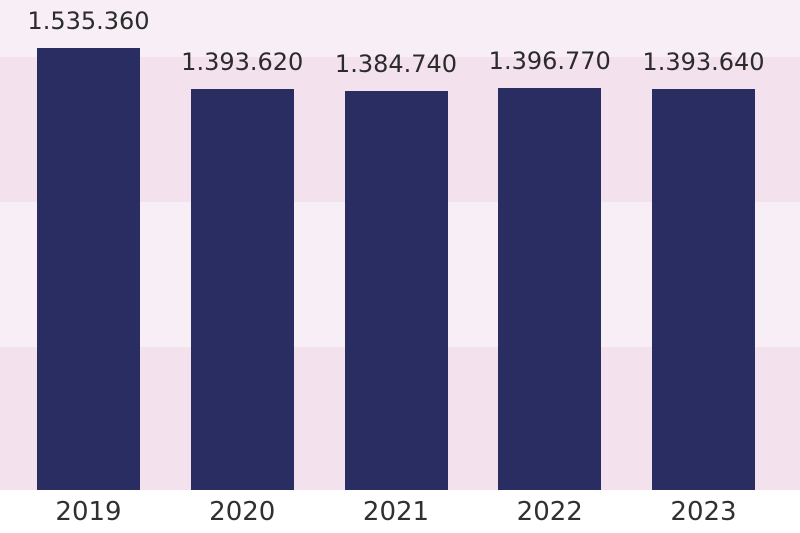 This screenshot has height=533, width=800. I want to click on x-axis-area, so click(400, 511).